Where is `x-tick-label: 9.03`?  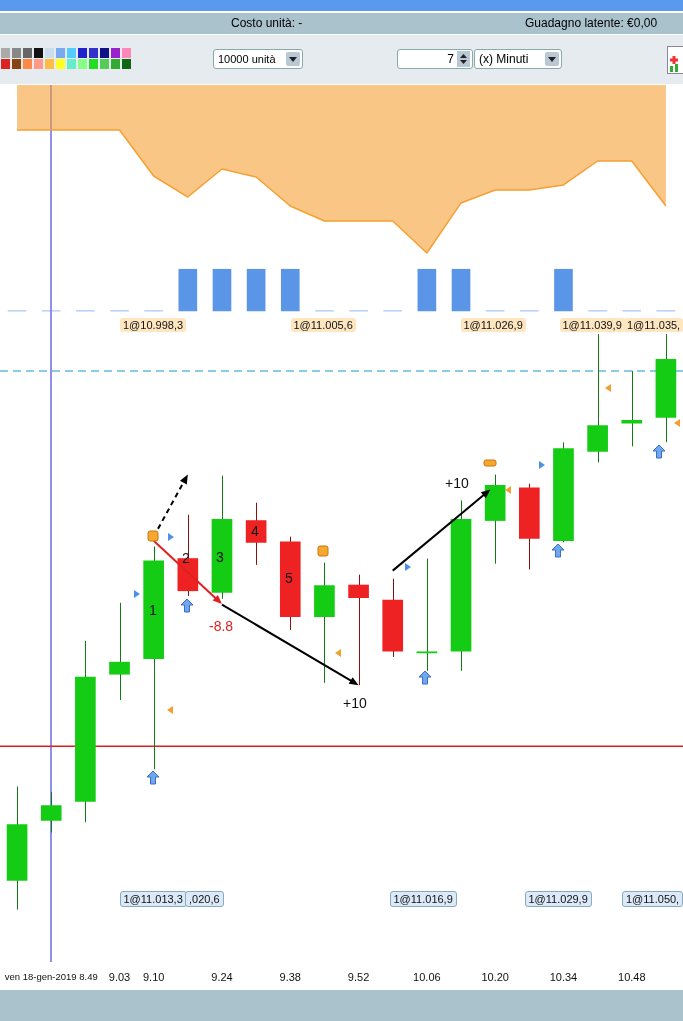
x-tick-label: 9.03 is located at coordinates (119, 977).